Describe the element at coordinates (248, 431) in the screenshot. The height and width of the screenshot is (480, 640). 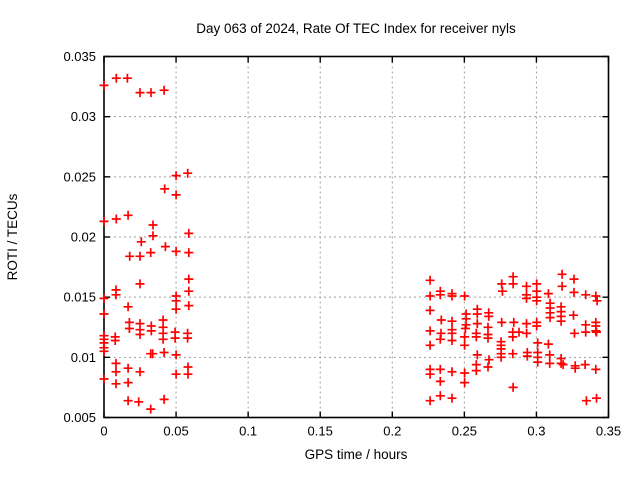
I see `x-tick-label: 0.1` at that location.